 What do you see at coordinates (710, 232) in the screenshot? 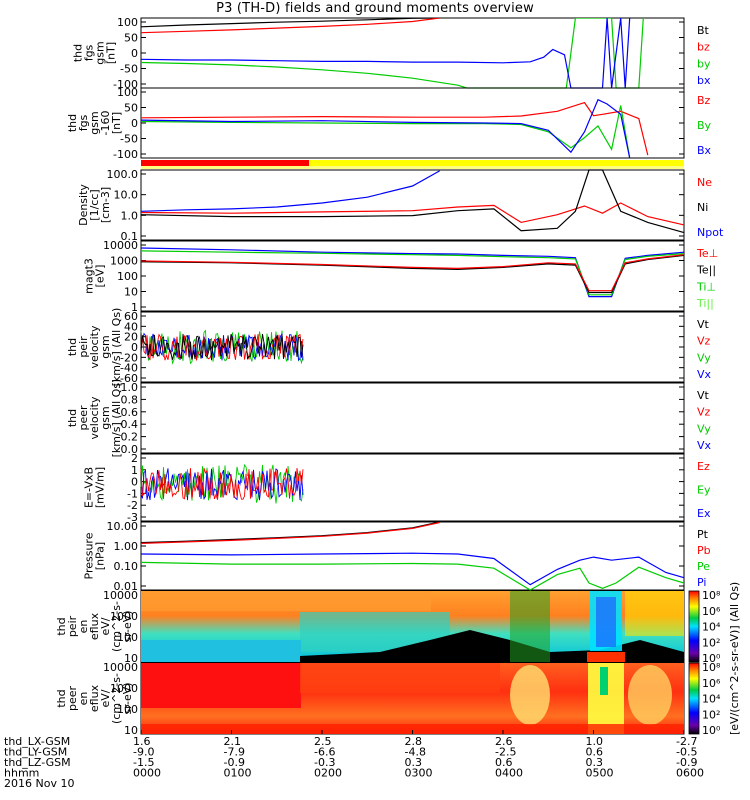
I see `legend-entry: Npot` at bounding box center [710, 232].